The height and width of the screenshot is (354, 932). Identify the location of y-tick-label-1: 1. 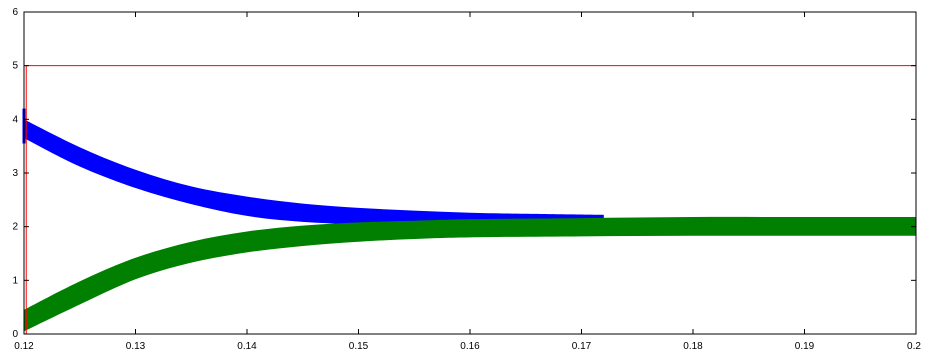
(15, 280).